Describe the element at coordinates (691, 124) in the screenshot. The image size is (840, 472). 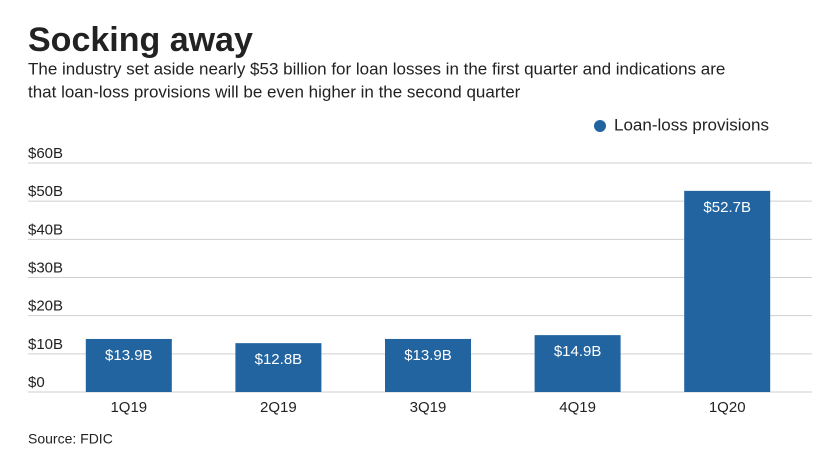
I see `legend-label: Loan-loss provisions` at that location.